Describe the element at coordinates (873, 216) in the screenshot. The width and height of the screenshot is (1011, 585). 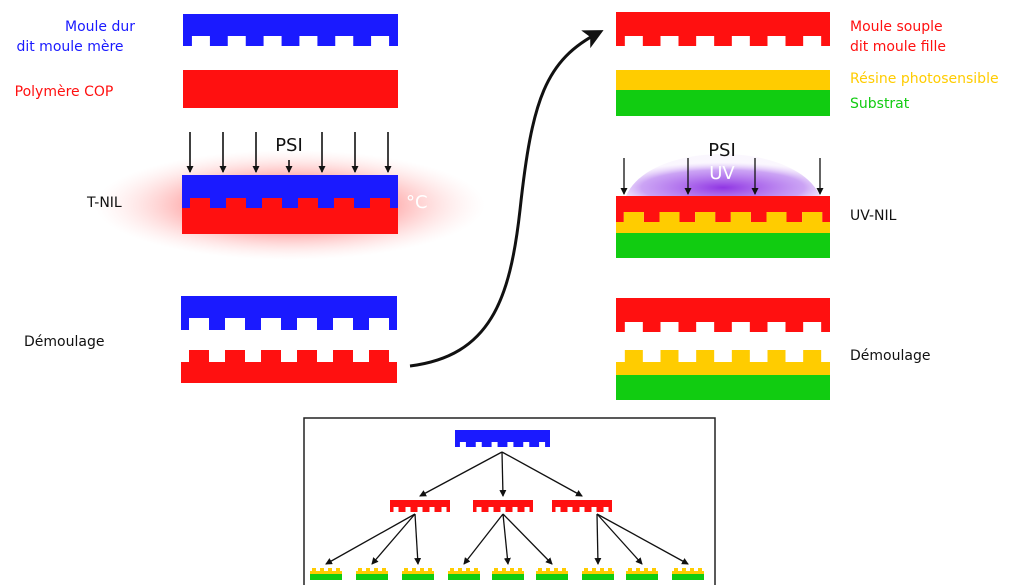
I see `uvnil-label: UV-NIL` at that location.